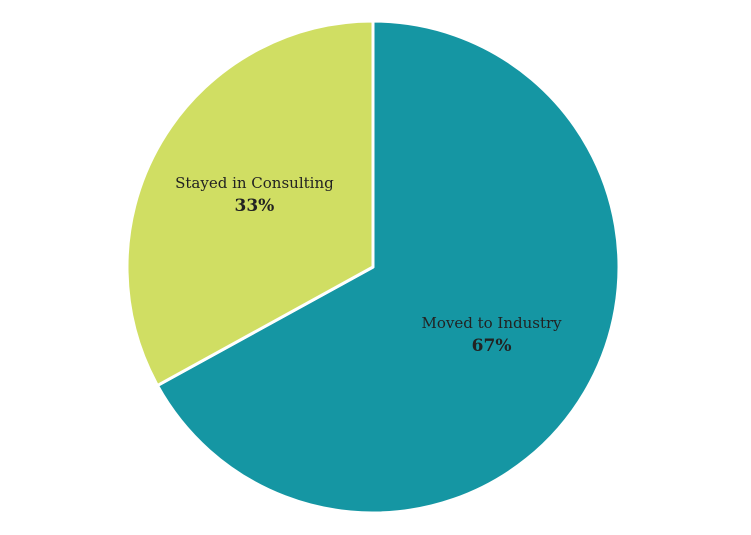  What do you see at coordinates (492, 346) in the screenshot?
I see `slice-value-label: 67%` at bounding box center [492, 346].